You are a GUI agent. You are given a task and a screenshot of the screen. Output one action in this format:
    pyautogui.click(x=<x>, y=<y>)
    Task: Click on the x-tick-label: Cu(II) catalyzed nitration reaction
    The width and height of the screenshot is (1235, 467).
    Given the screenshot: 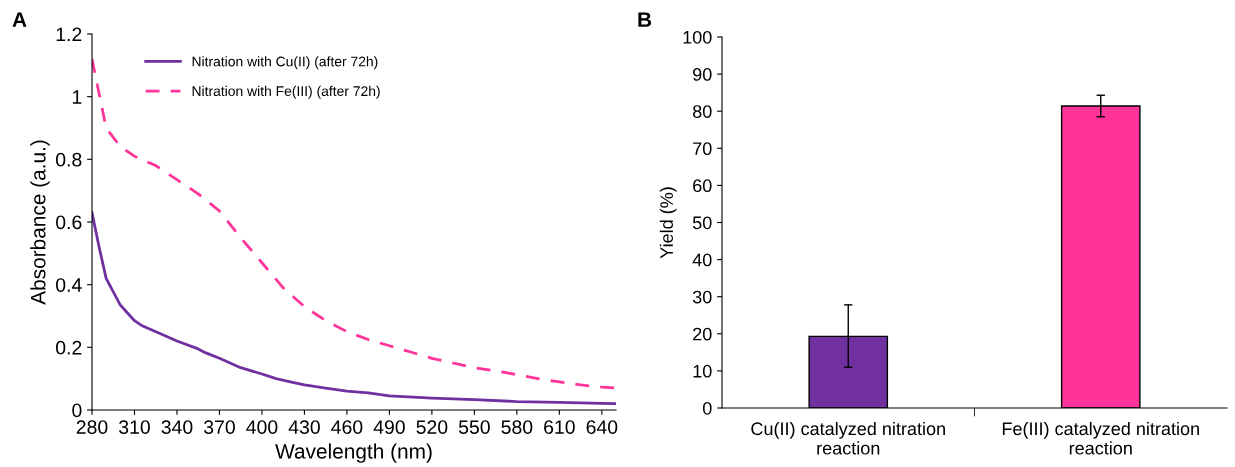 What is the action you would take?
    pyautogui.click(x=848, y=438)
    